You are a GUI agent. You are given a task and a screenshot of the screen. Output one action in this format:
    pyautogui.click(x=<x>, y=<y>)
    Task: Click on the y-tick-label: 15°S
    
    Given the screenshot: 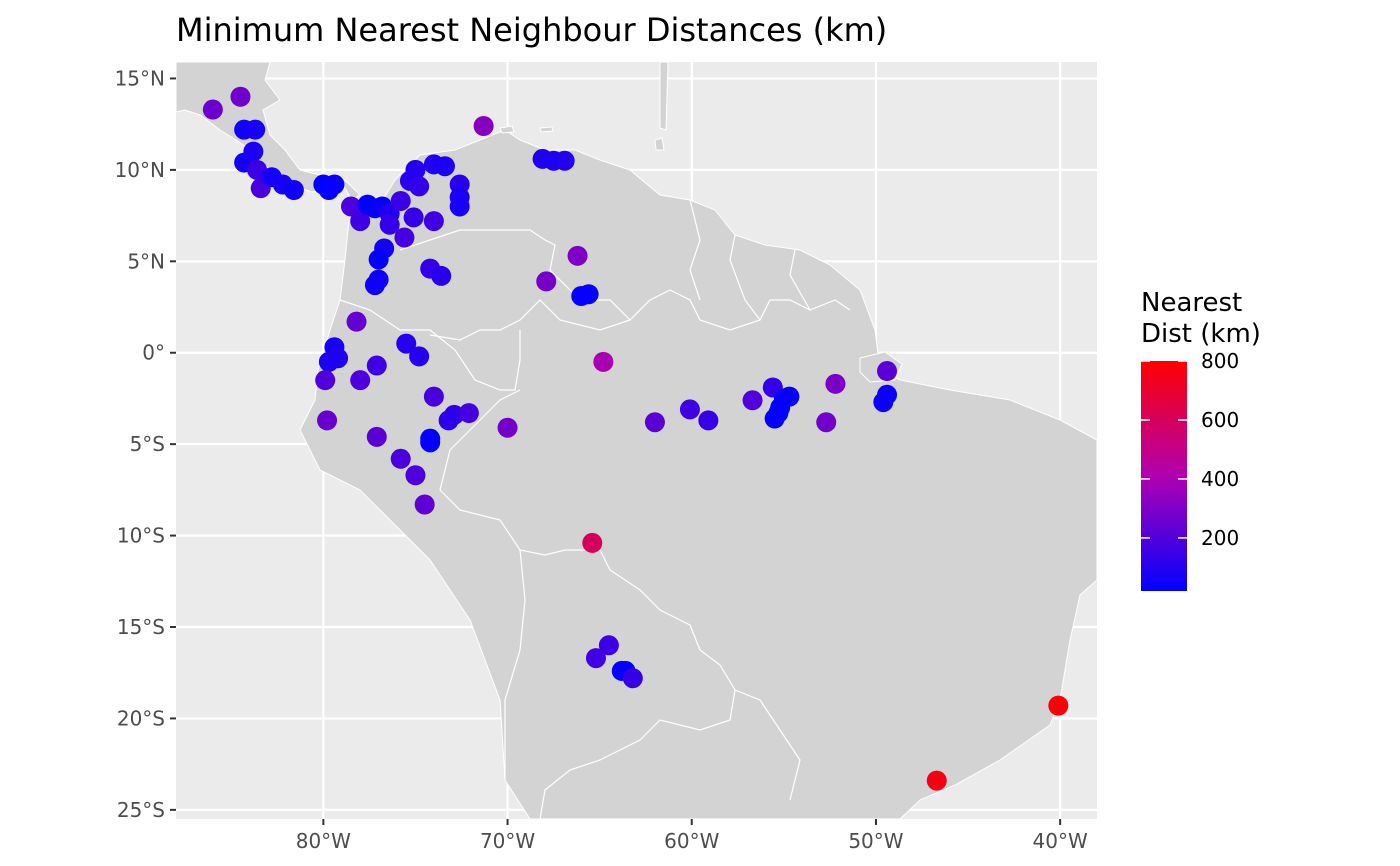 What is the action you would take?
    pyautogui.click(x=141, y=627)
    